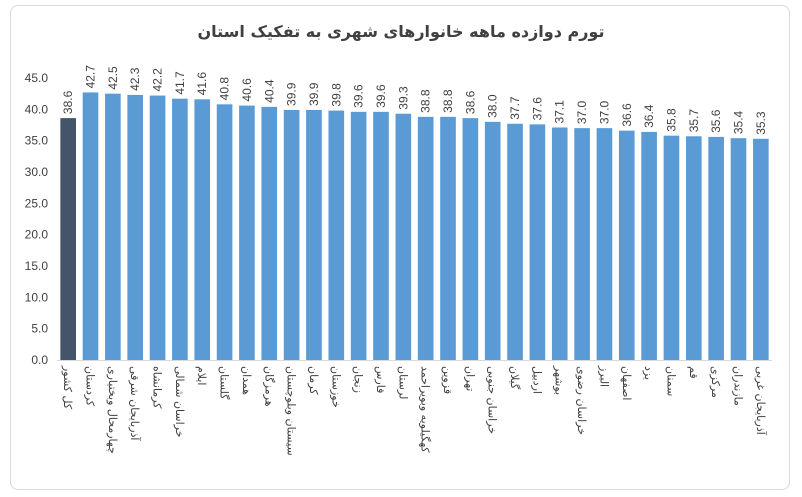 The image size is (802, 497). Describe the element at coordinates (180, 83) in the screenshot. I see `data-label: 41.7` at that location.